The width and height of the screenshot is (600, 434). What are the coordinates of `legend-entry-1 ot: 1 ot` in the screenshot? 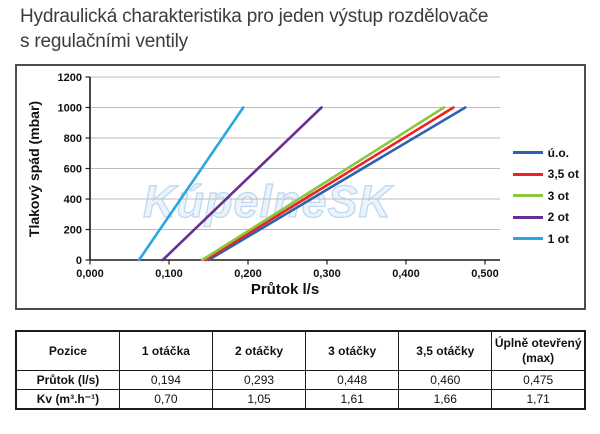 It's located at (545, 239).